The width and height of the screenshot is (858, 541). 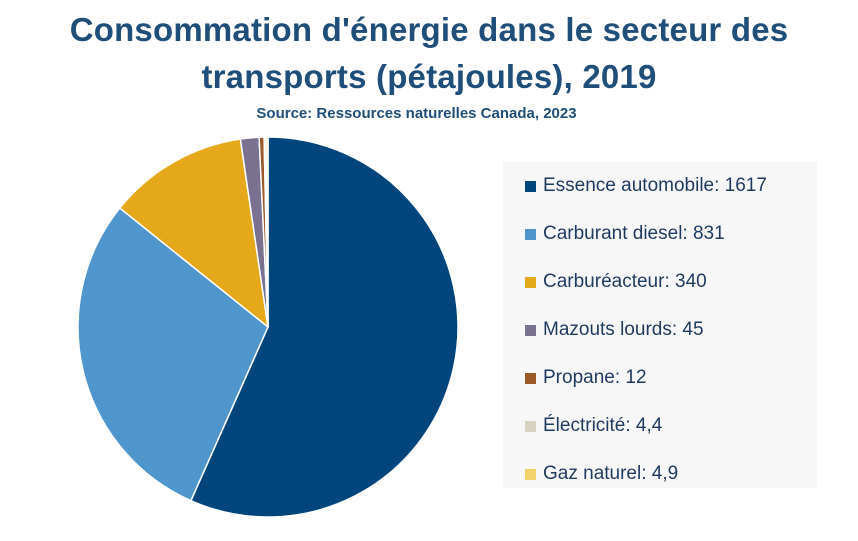 I want to click on legend-item-2: Carburéacteur: 340, so click(x=616, y=282).